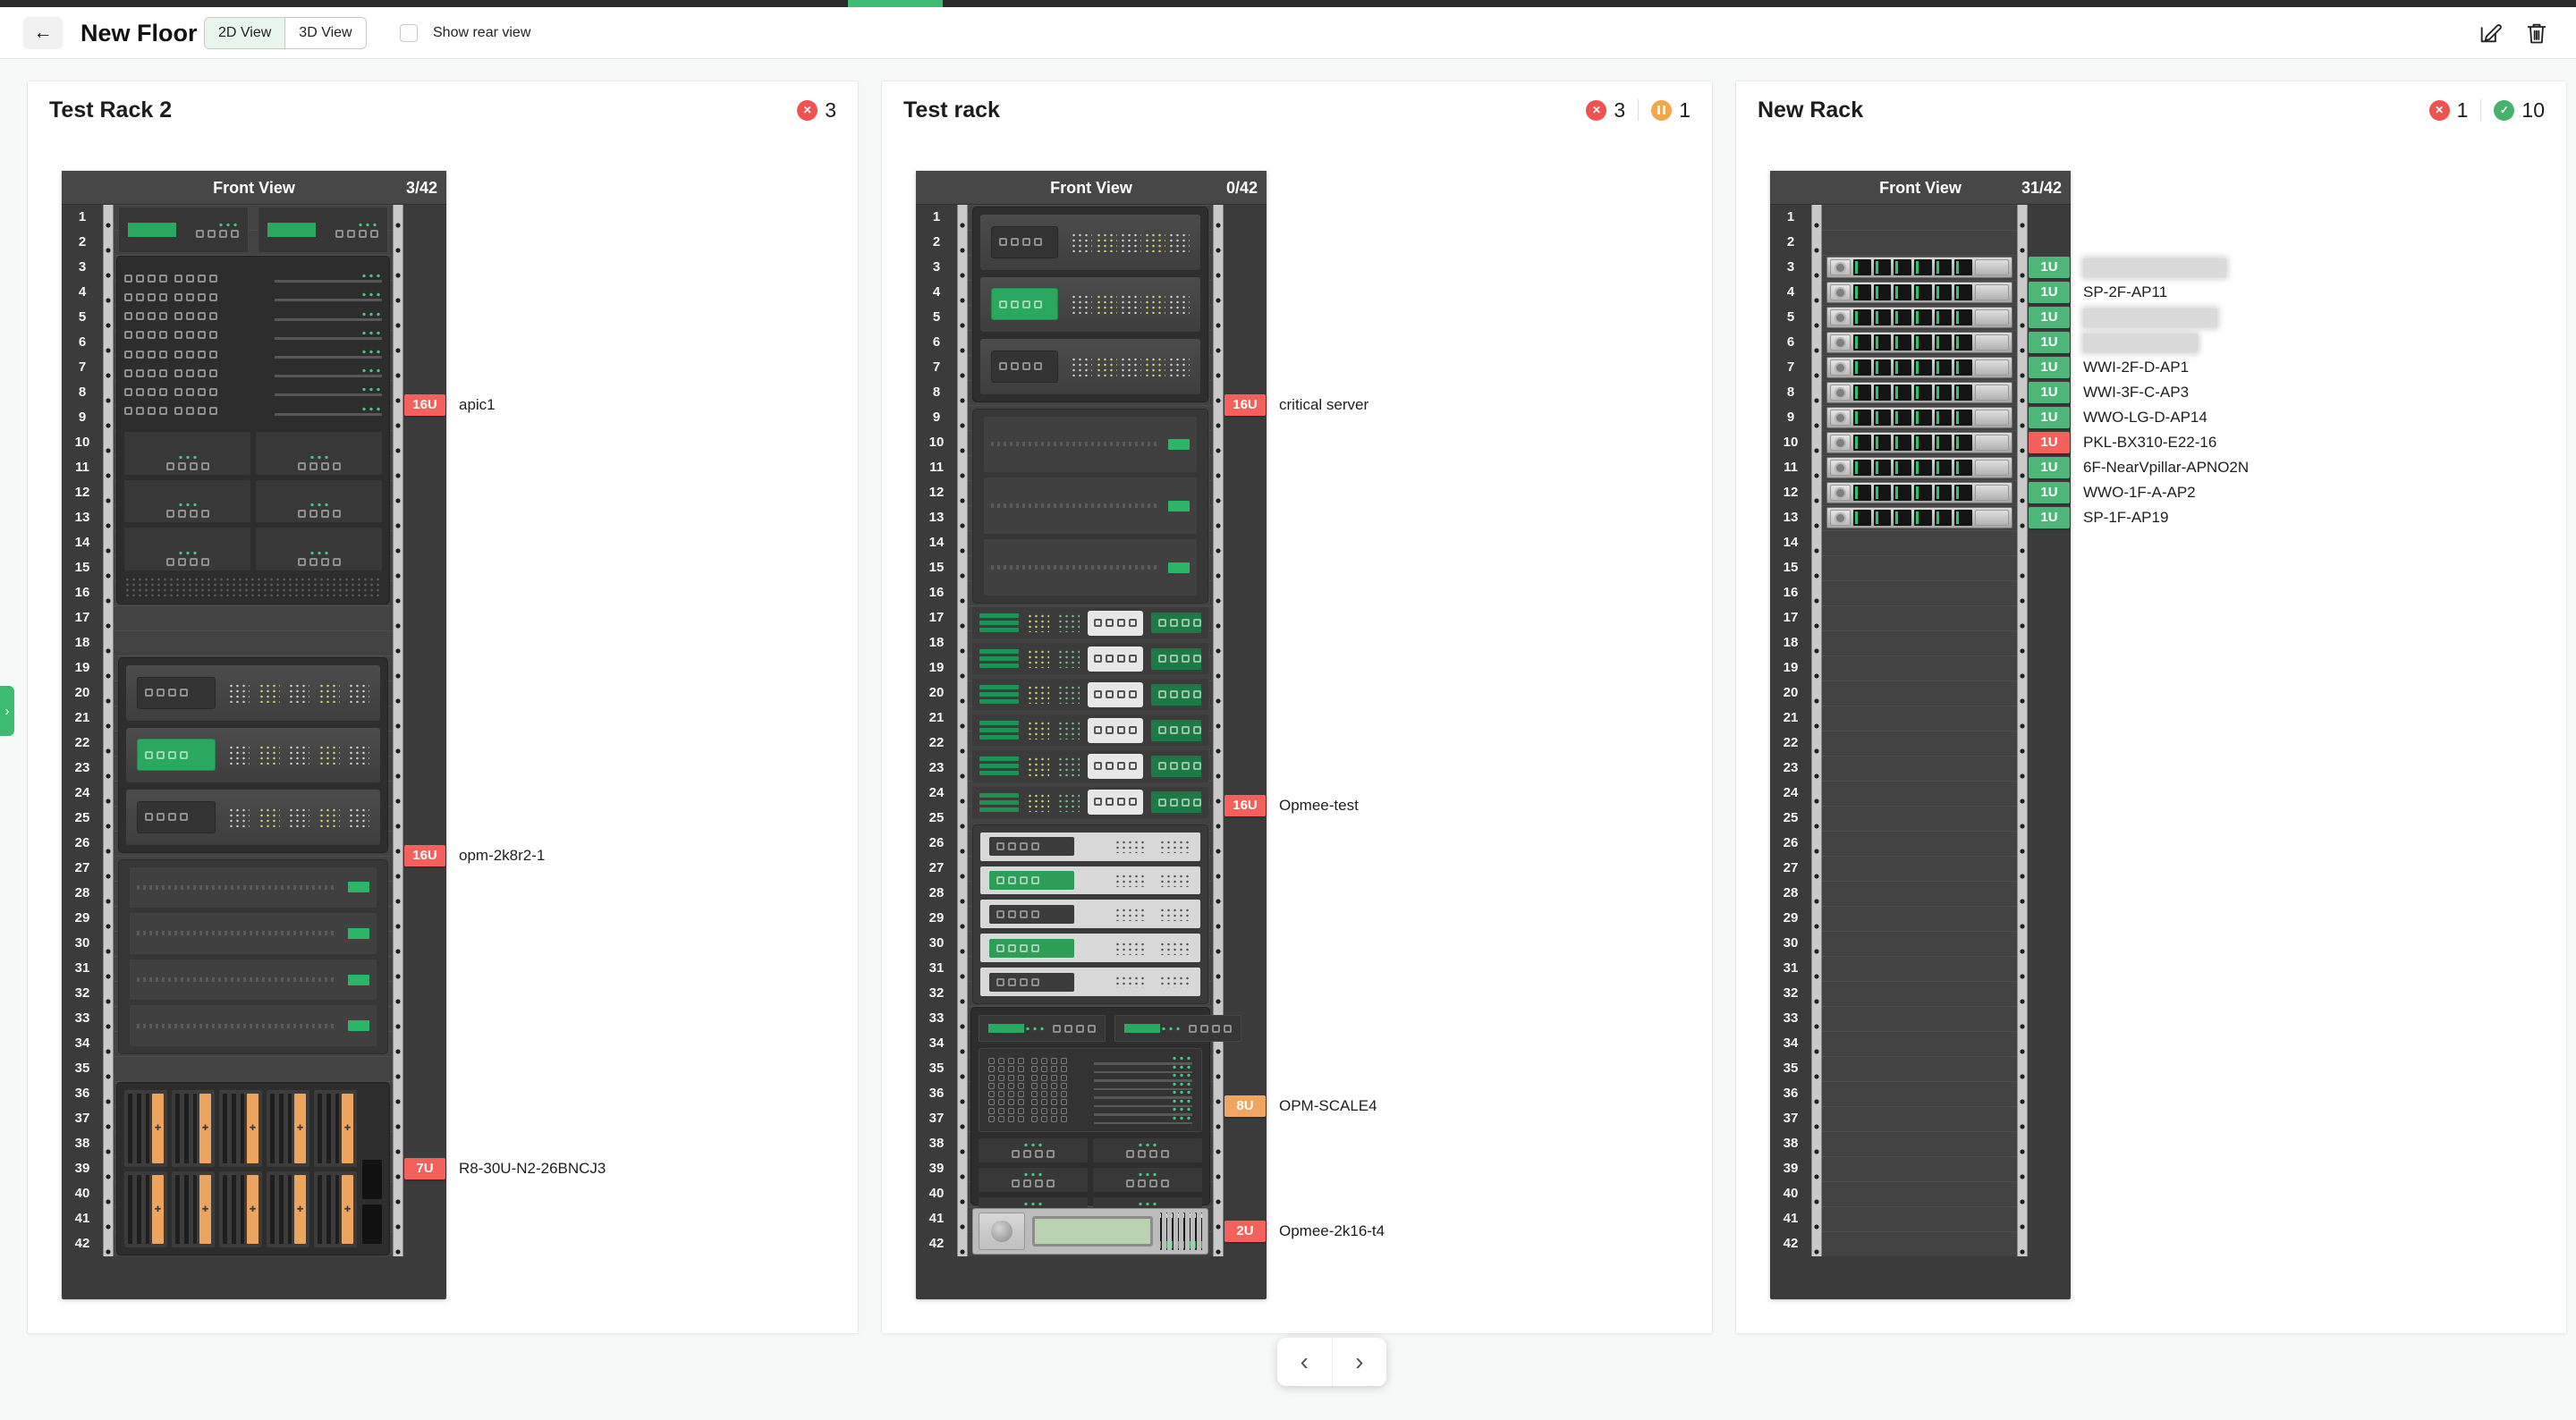  I want to click on unit-number: 24, so click(1791, 792).